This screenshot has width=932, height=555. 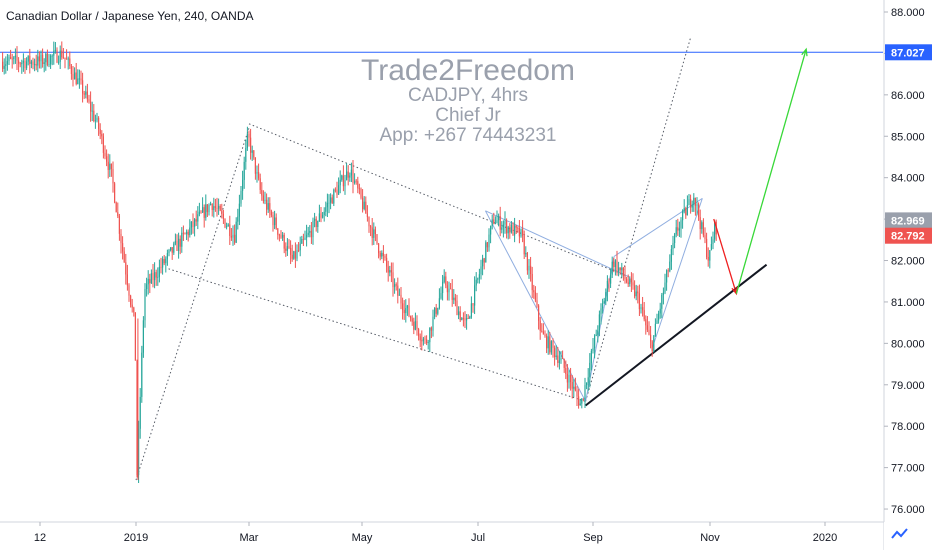 I want to click on overlay-layer, so click(x=760, y=171).